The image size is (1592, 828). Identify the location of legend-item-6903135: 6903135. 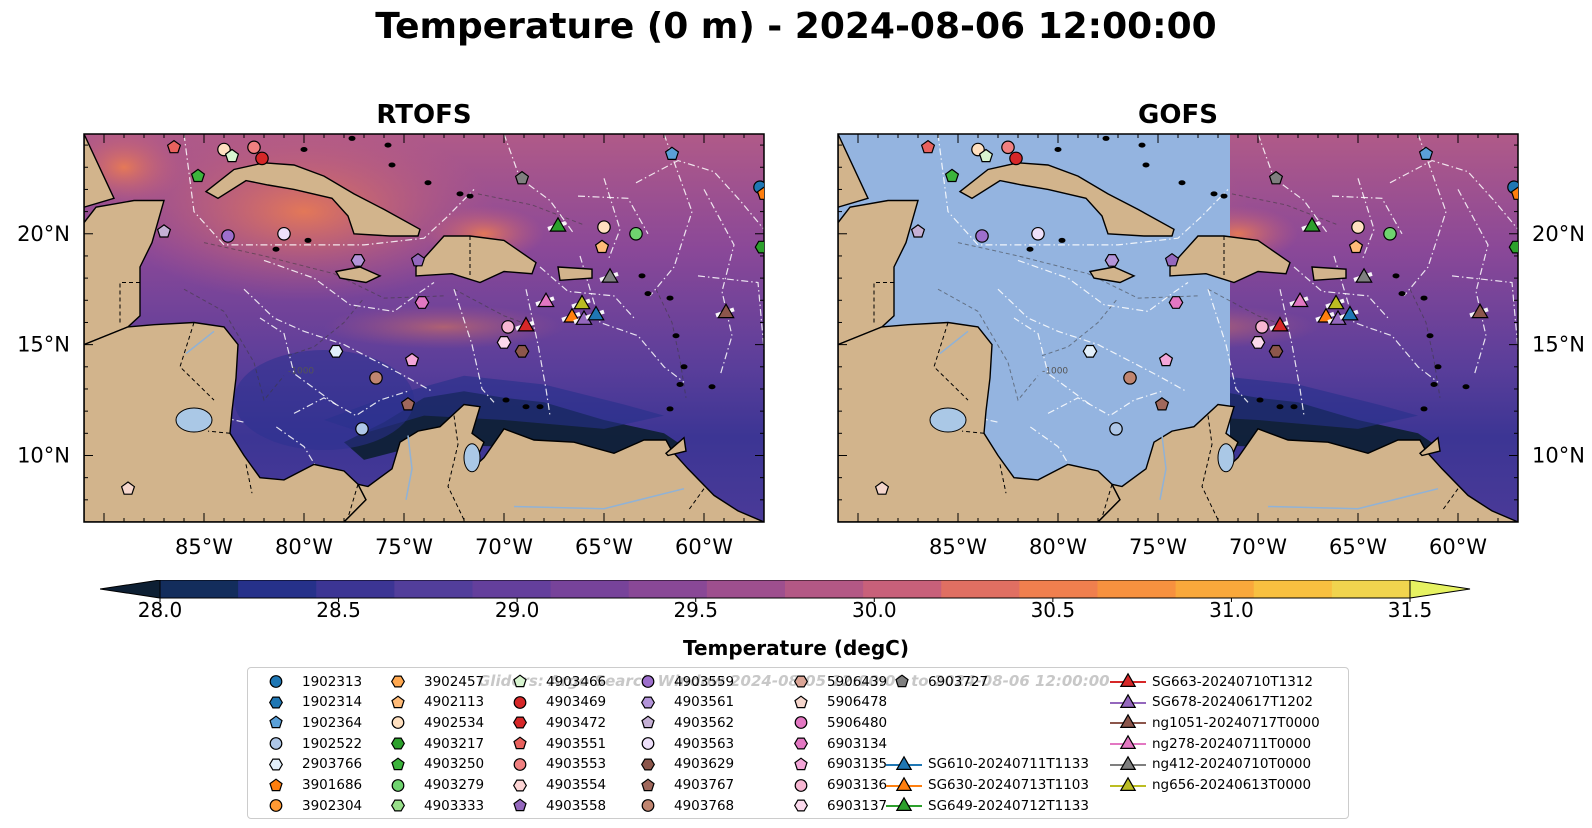
(834, 764).